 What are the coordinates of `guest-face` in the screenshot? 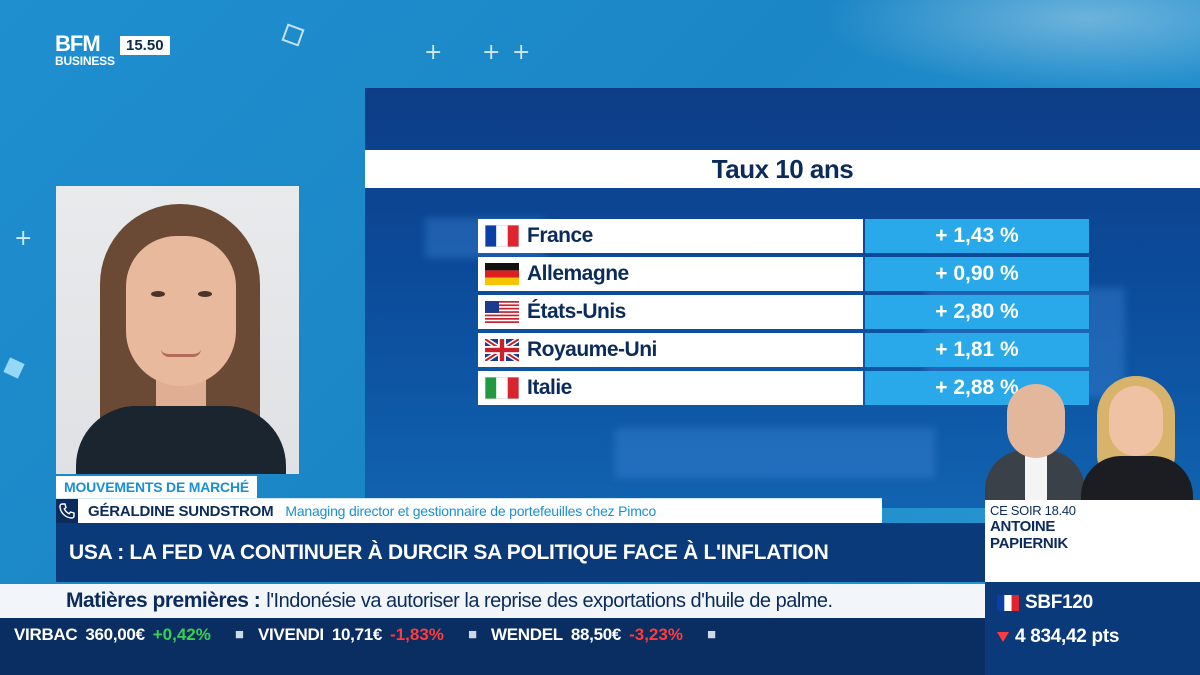 It's located at (181, 311).